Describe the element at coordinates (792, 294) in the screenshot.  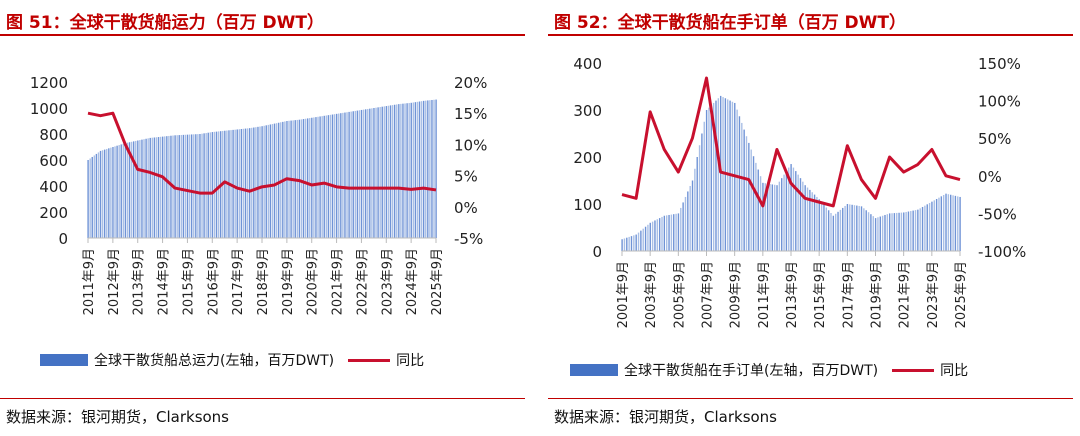
I see `x-tick-label: 2013年9月` at that location.